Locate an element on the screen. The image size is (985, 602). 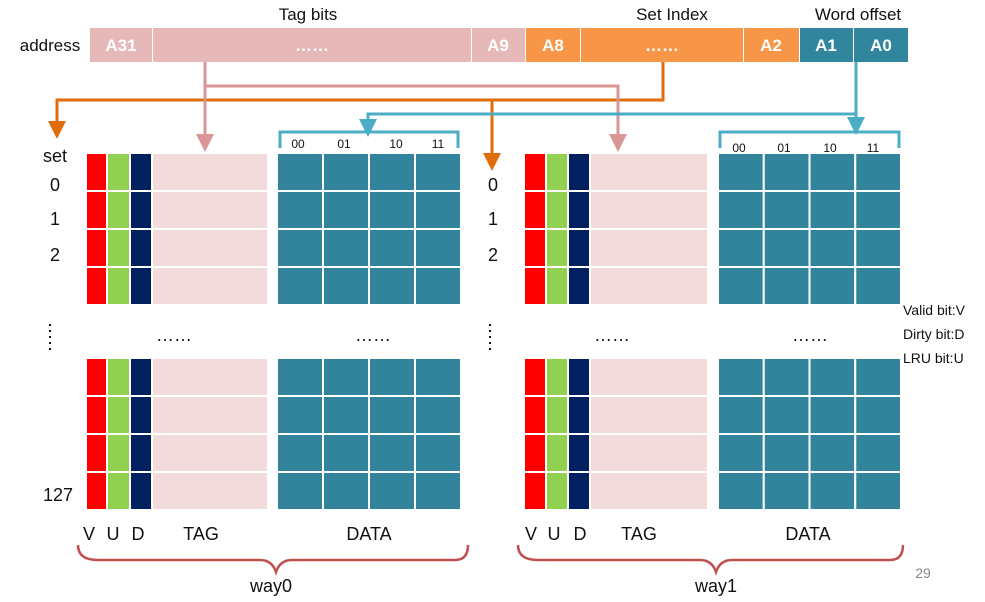
word-col-10-way1: 10 is located at coordinates (830, 148).